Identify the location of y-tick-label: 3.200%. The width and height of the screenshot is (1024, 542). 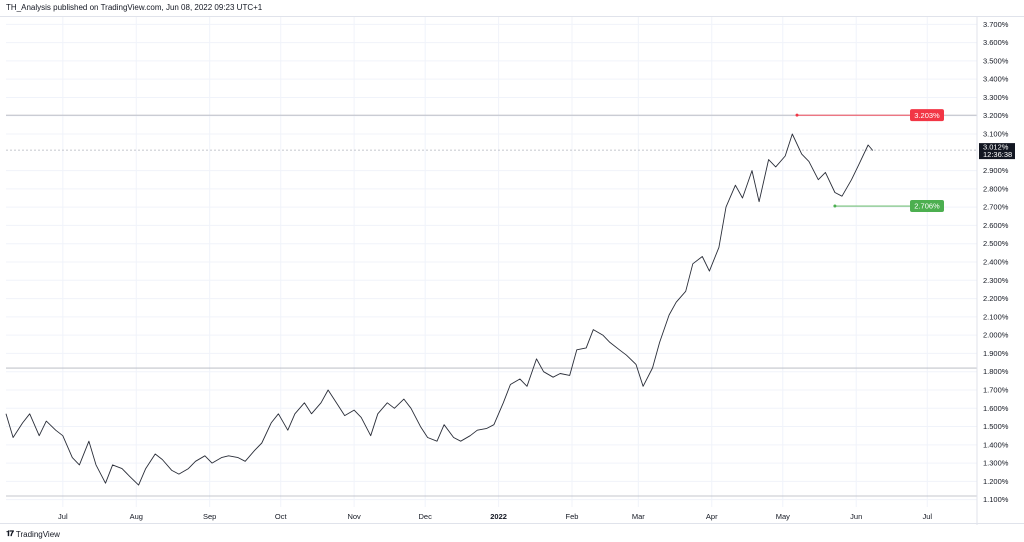
(996, 115).